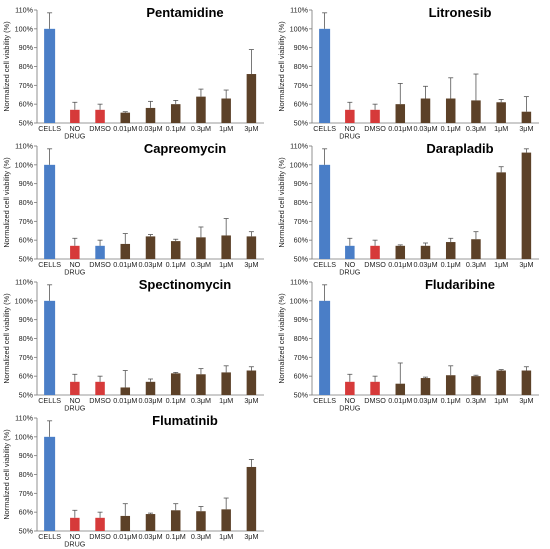 The image size is (550, 549). Describe the element at coordinates (185, 420) in the screenshot. I see `chart-title: Flumatinib` at that location.